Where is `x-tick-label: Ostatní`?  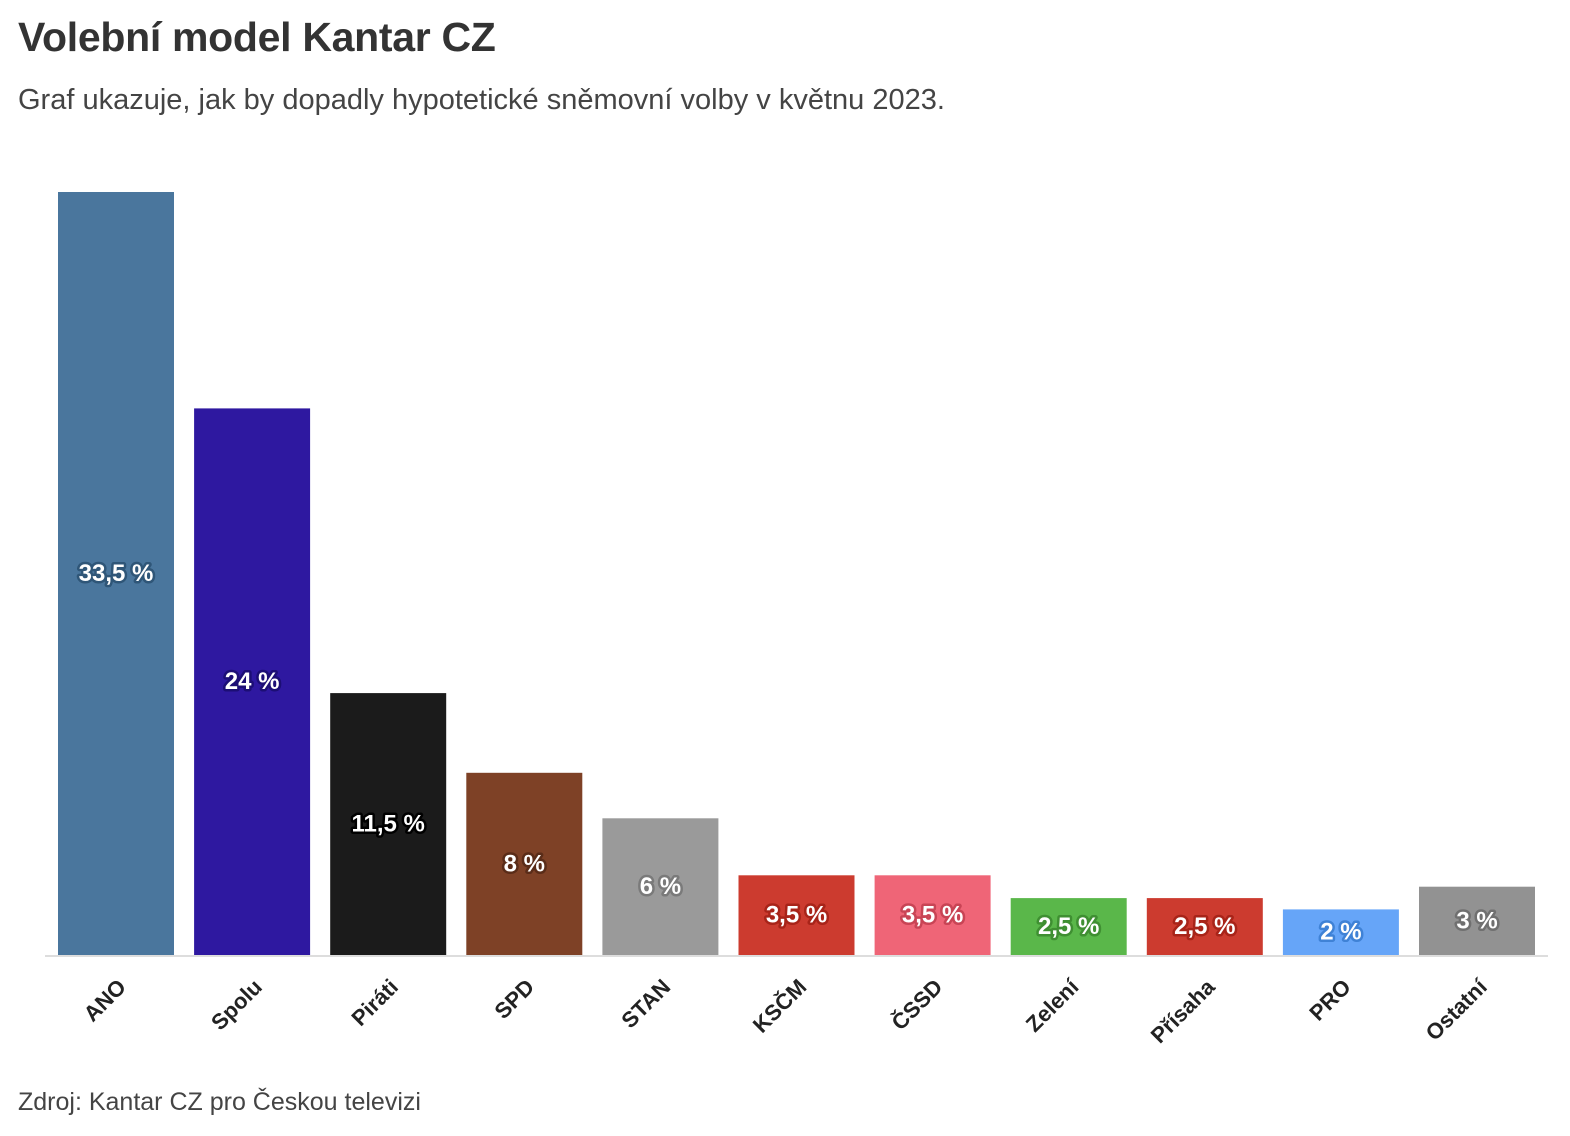 x-tick-label: Ostatní is located at coordinates (1457, 1010).